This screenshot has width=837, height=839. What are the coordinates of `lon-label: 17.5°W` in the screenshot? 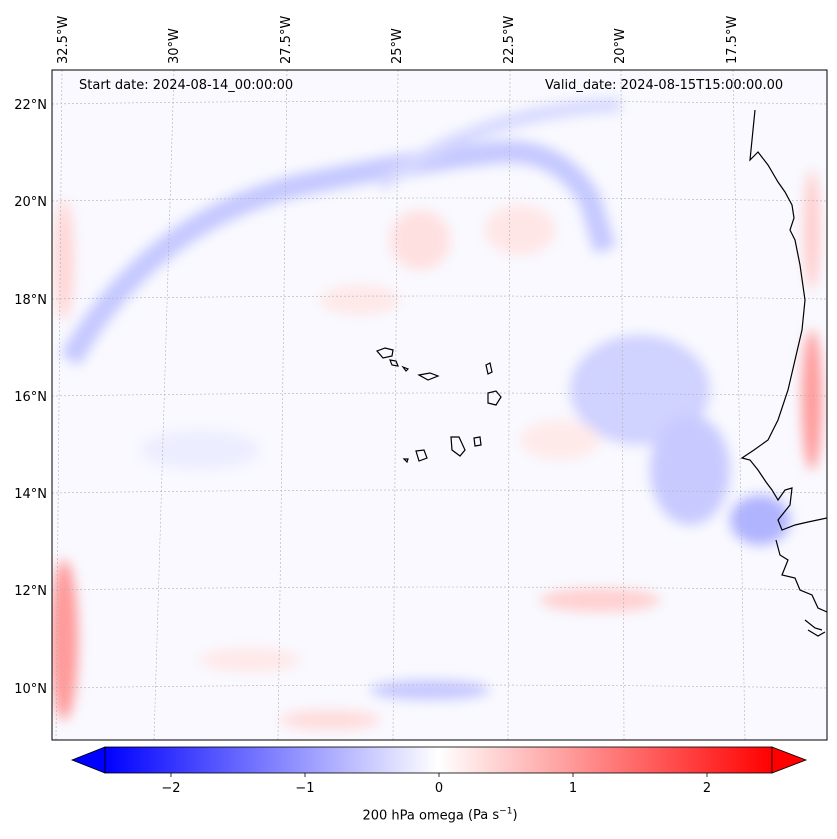 It's located at (732, 40).